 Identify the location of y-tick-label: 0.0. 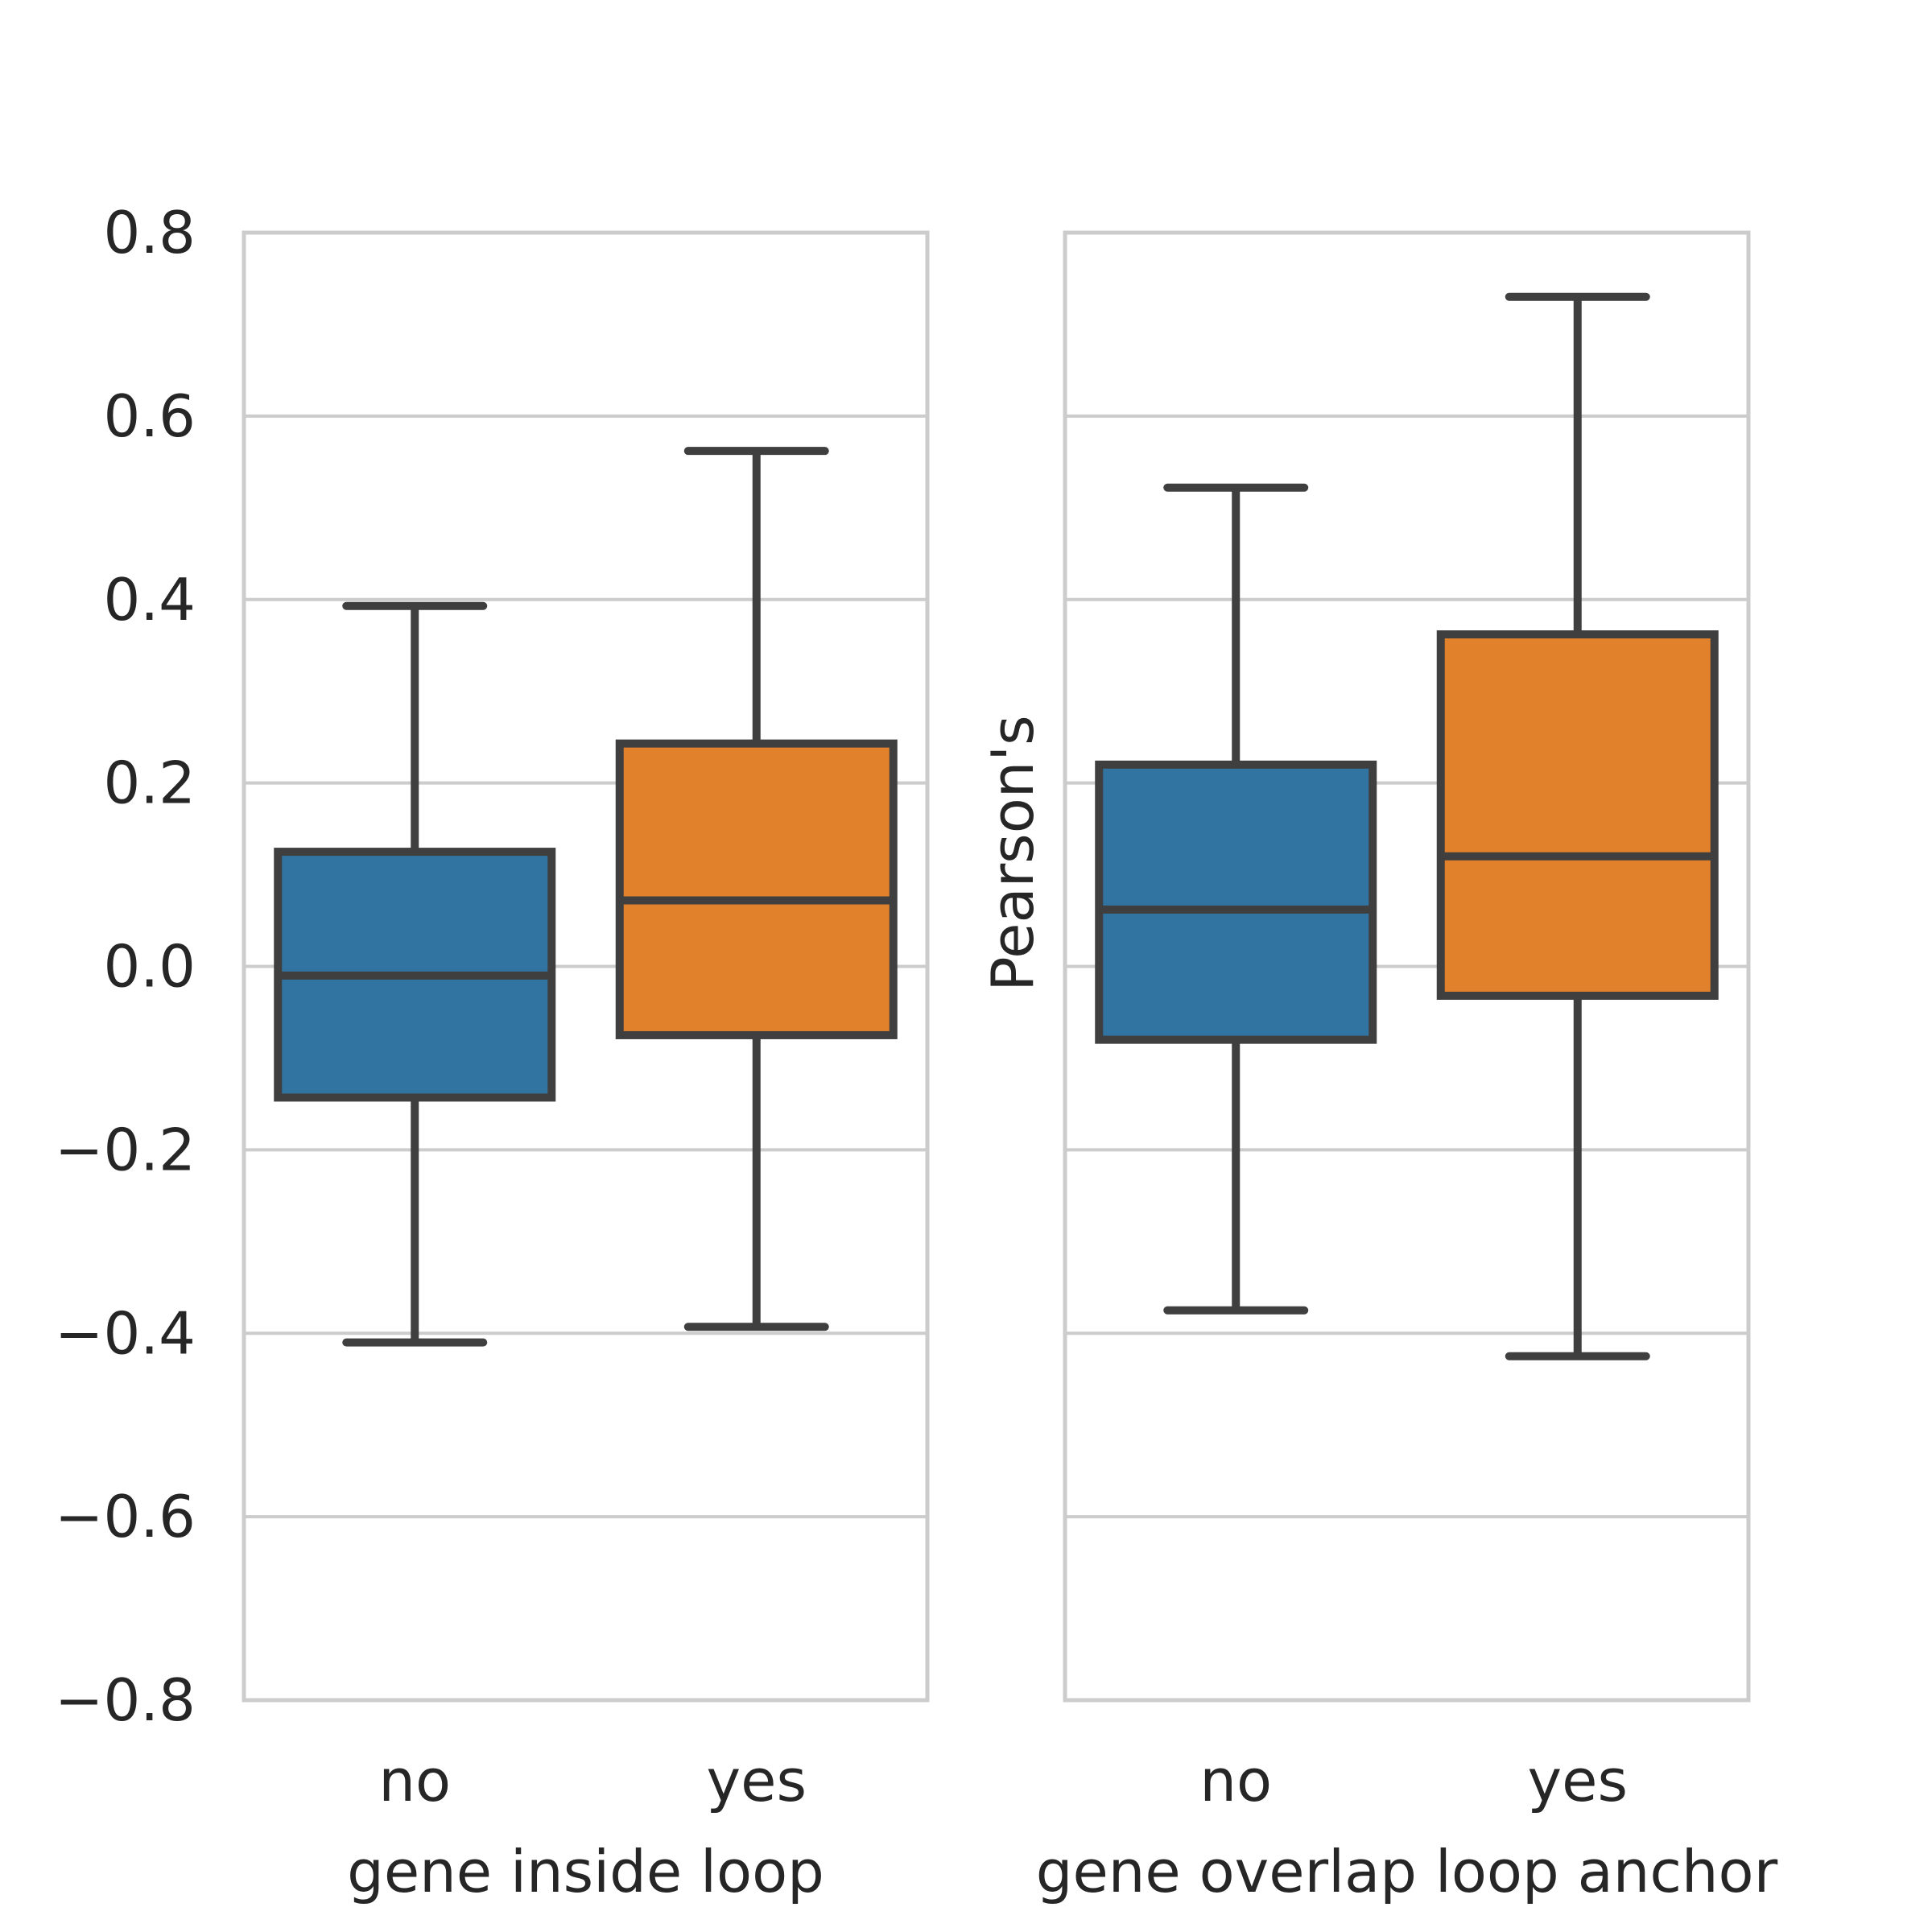
(149, 967).